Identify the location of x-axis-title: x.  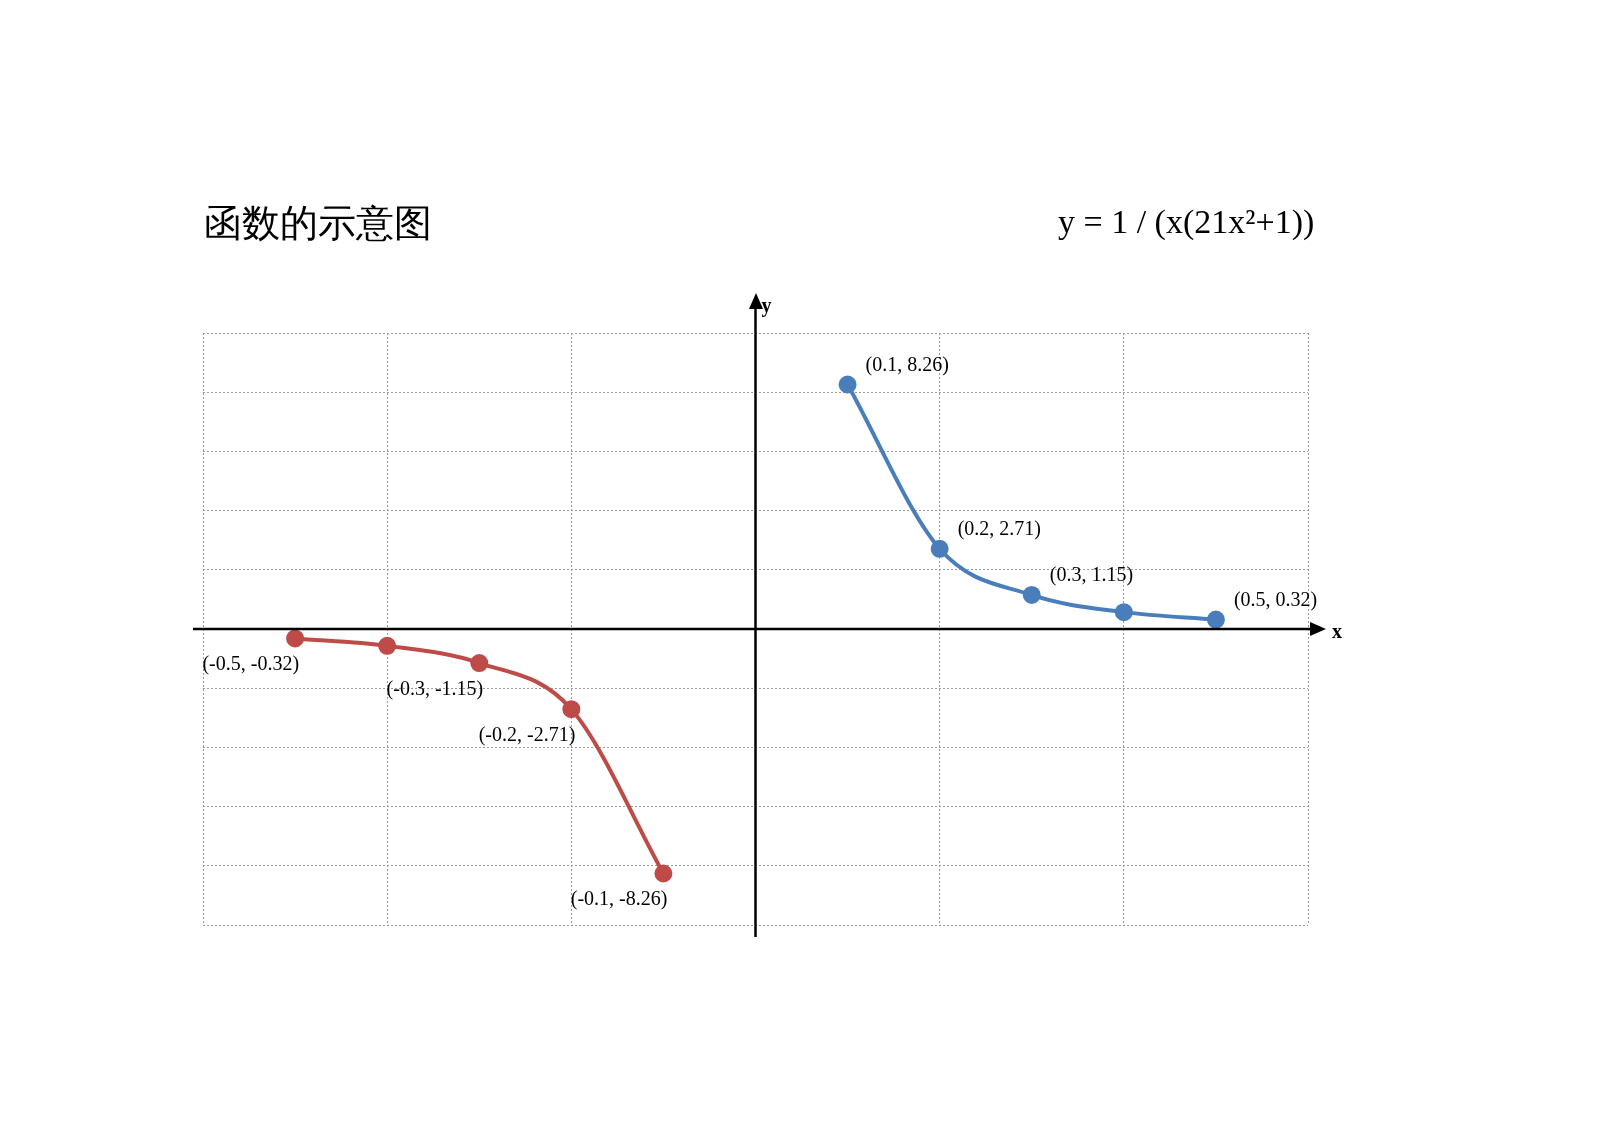
(1337, 631).